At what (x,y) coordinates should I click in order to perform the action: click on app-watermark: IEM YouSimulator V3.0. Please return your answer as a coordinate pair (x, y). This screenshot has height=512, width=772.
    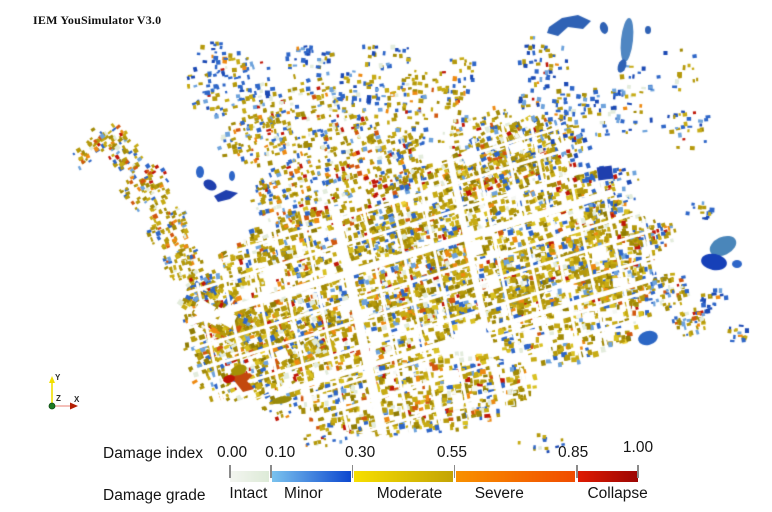
    Looking at the image, I should click on (97, 20).